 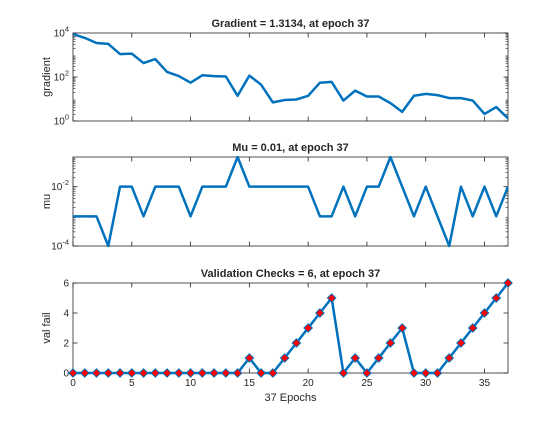 What do you see at coordinates (290, 24) in the screenshot?
I see `gradient-title: Gradient = 1.3134, at epoch 37` at bounding box center [290, 24].